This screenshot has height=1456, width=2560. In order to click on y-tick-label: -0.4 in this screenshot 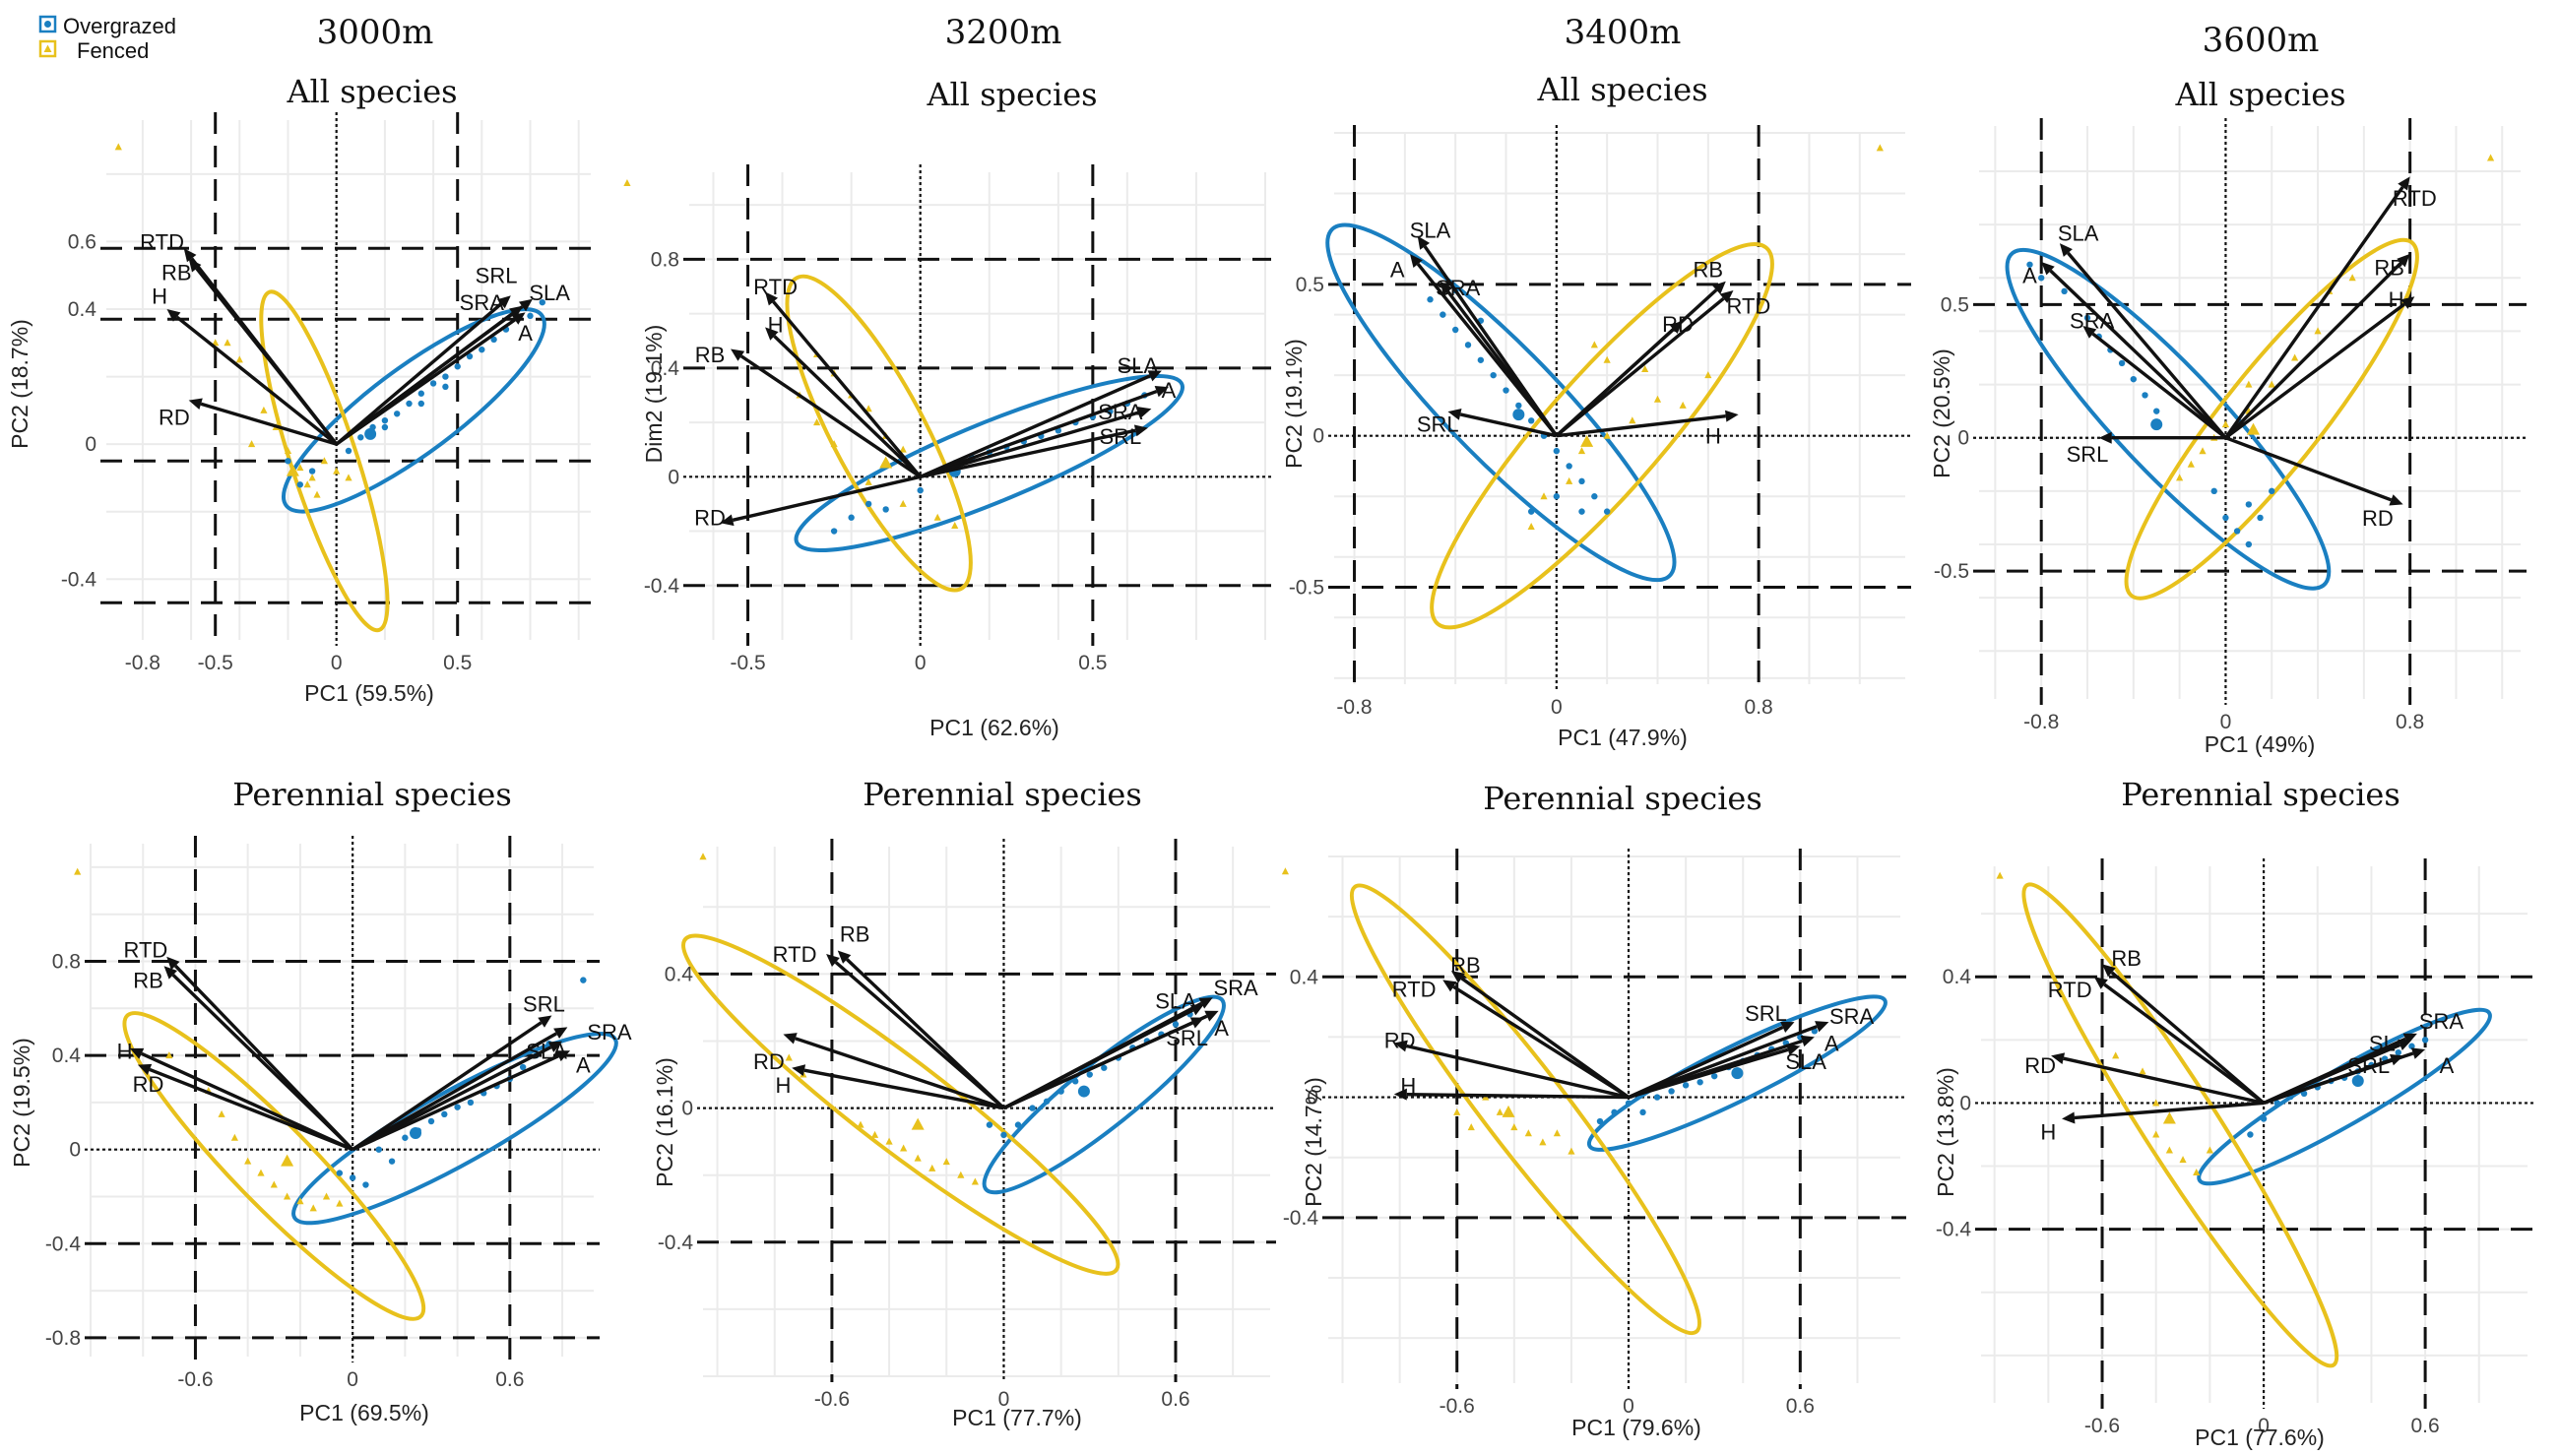, I will do `click(662, 586)`.